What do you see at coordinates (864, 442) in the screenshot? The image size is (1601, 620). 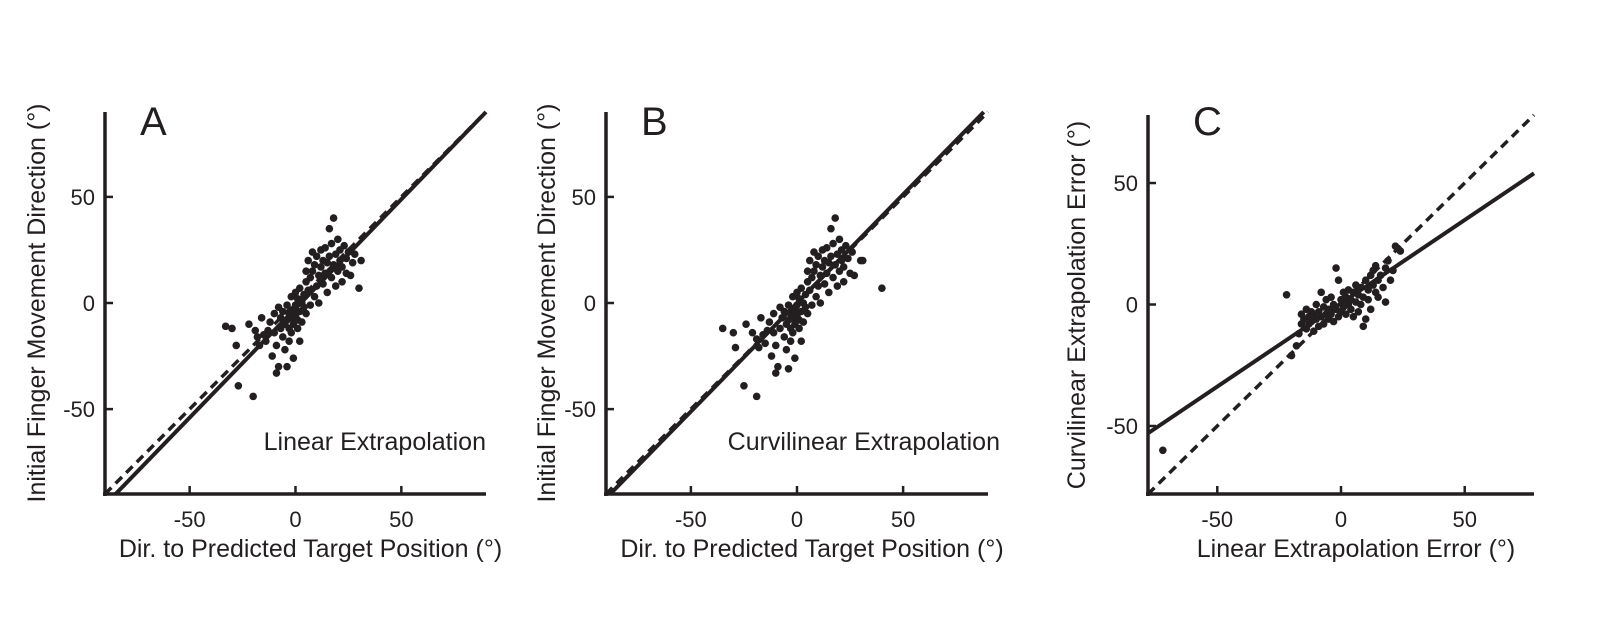 I see `panel-annotation: Curvilinear Extrapolation` at bounding box center [864, 442].